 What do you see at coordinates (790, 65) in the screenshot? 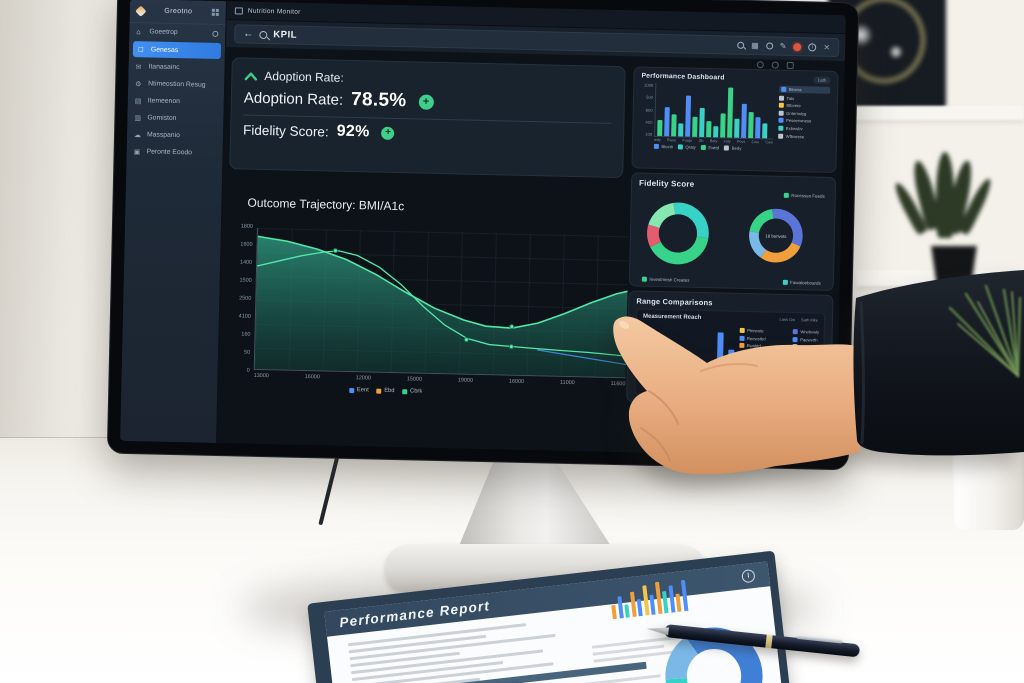
I see `apps-icon` at bounding box center [790, 65].